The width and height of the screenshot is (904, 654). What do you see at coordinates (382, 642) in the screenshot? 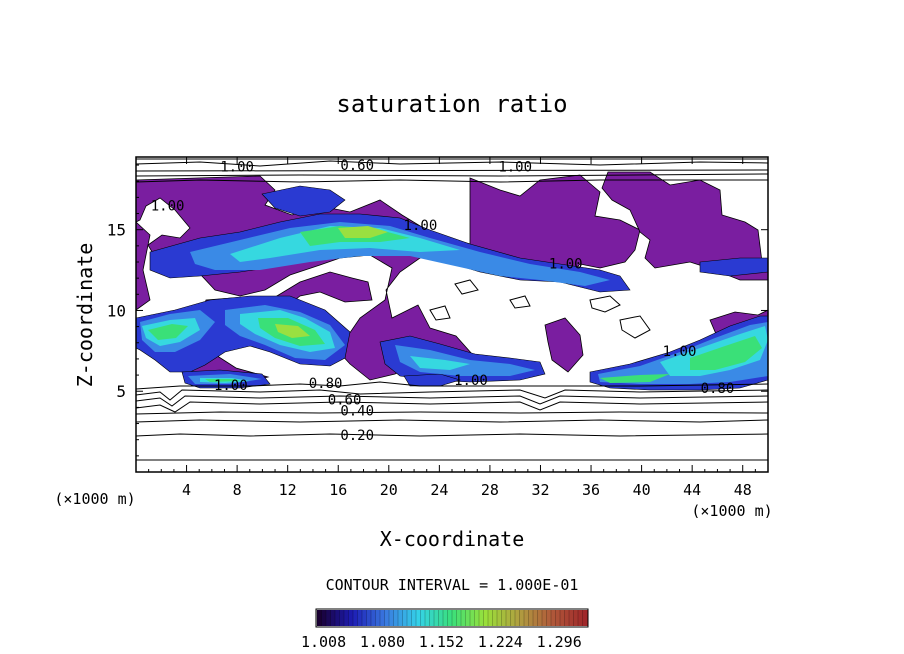
I see `colorbar-tick-label: 1.080` at bounding box center [382, 642].